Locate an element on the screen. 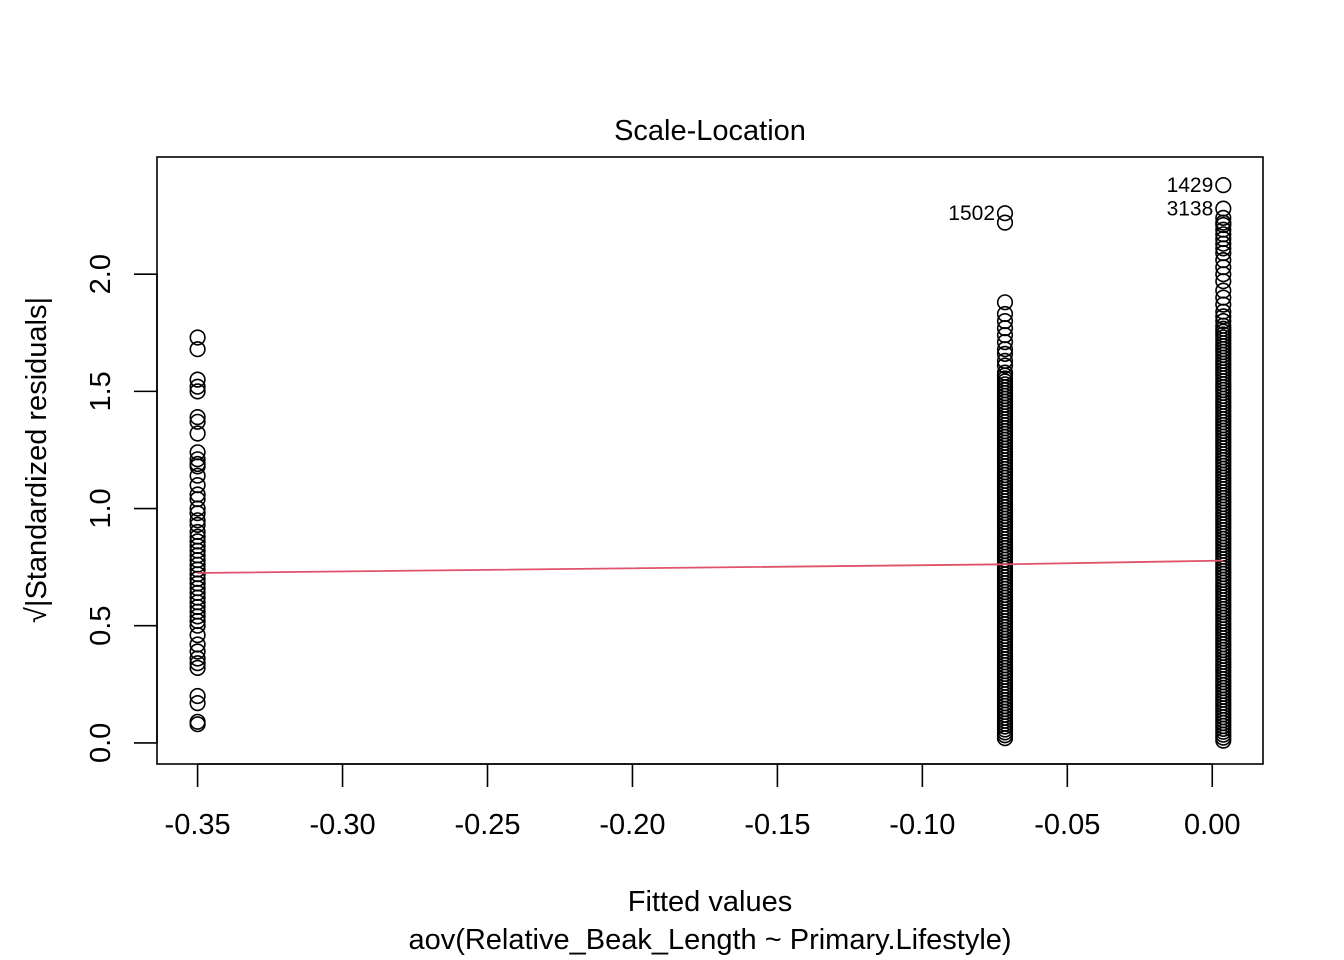 The width and height of the screenshot is (1344, 960). chart-title: Scale-Location is located at coordinates (710, 131).